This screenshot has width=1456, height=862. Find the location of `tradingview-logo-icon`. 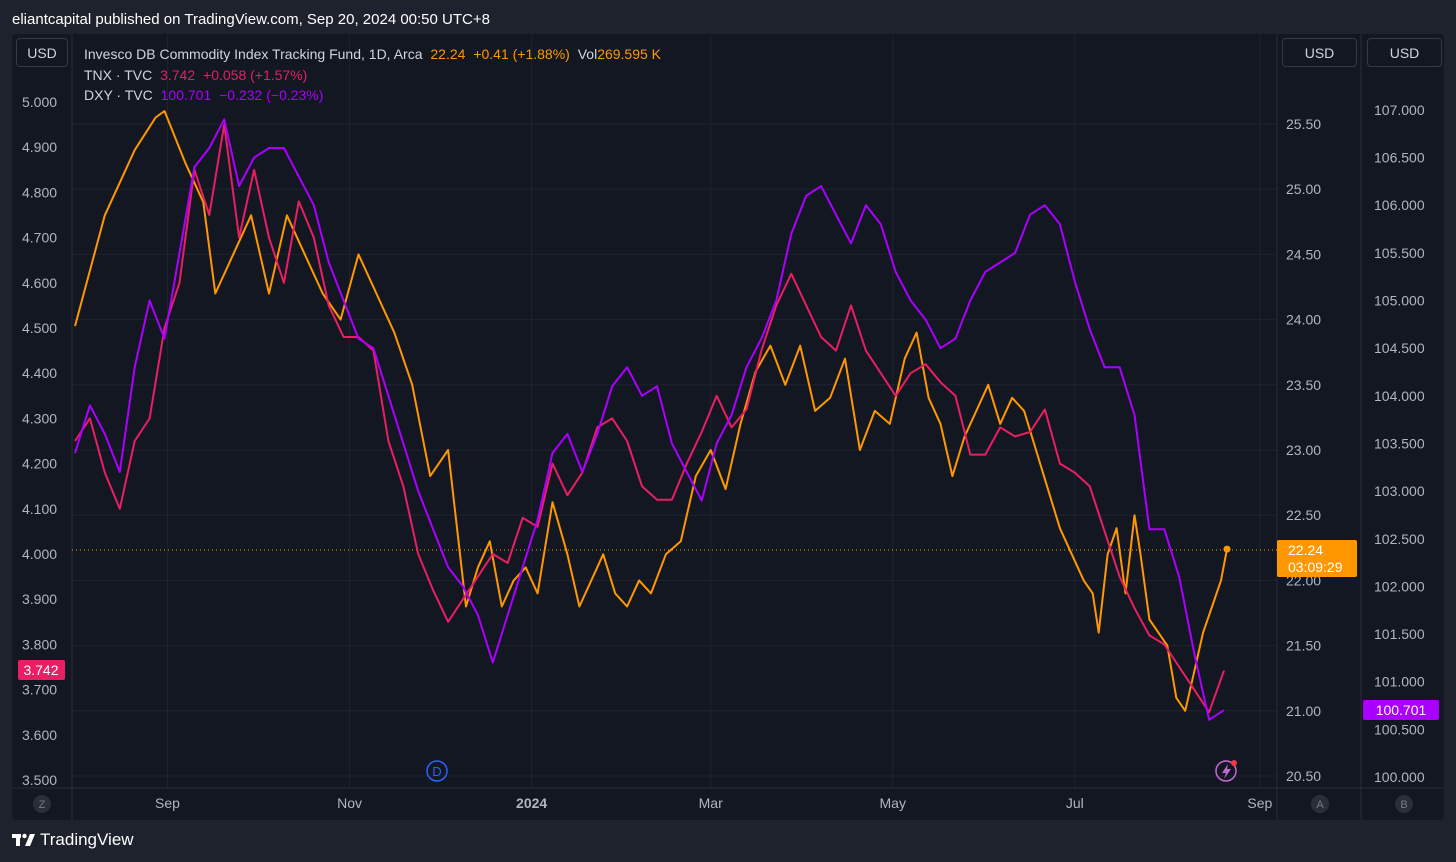

tradingview-logo-icon is located at coordinates (23, 839).